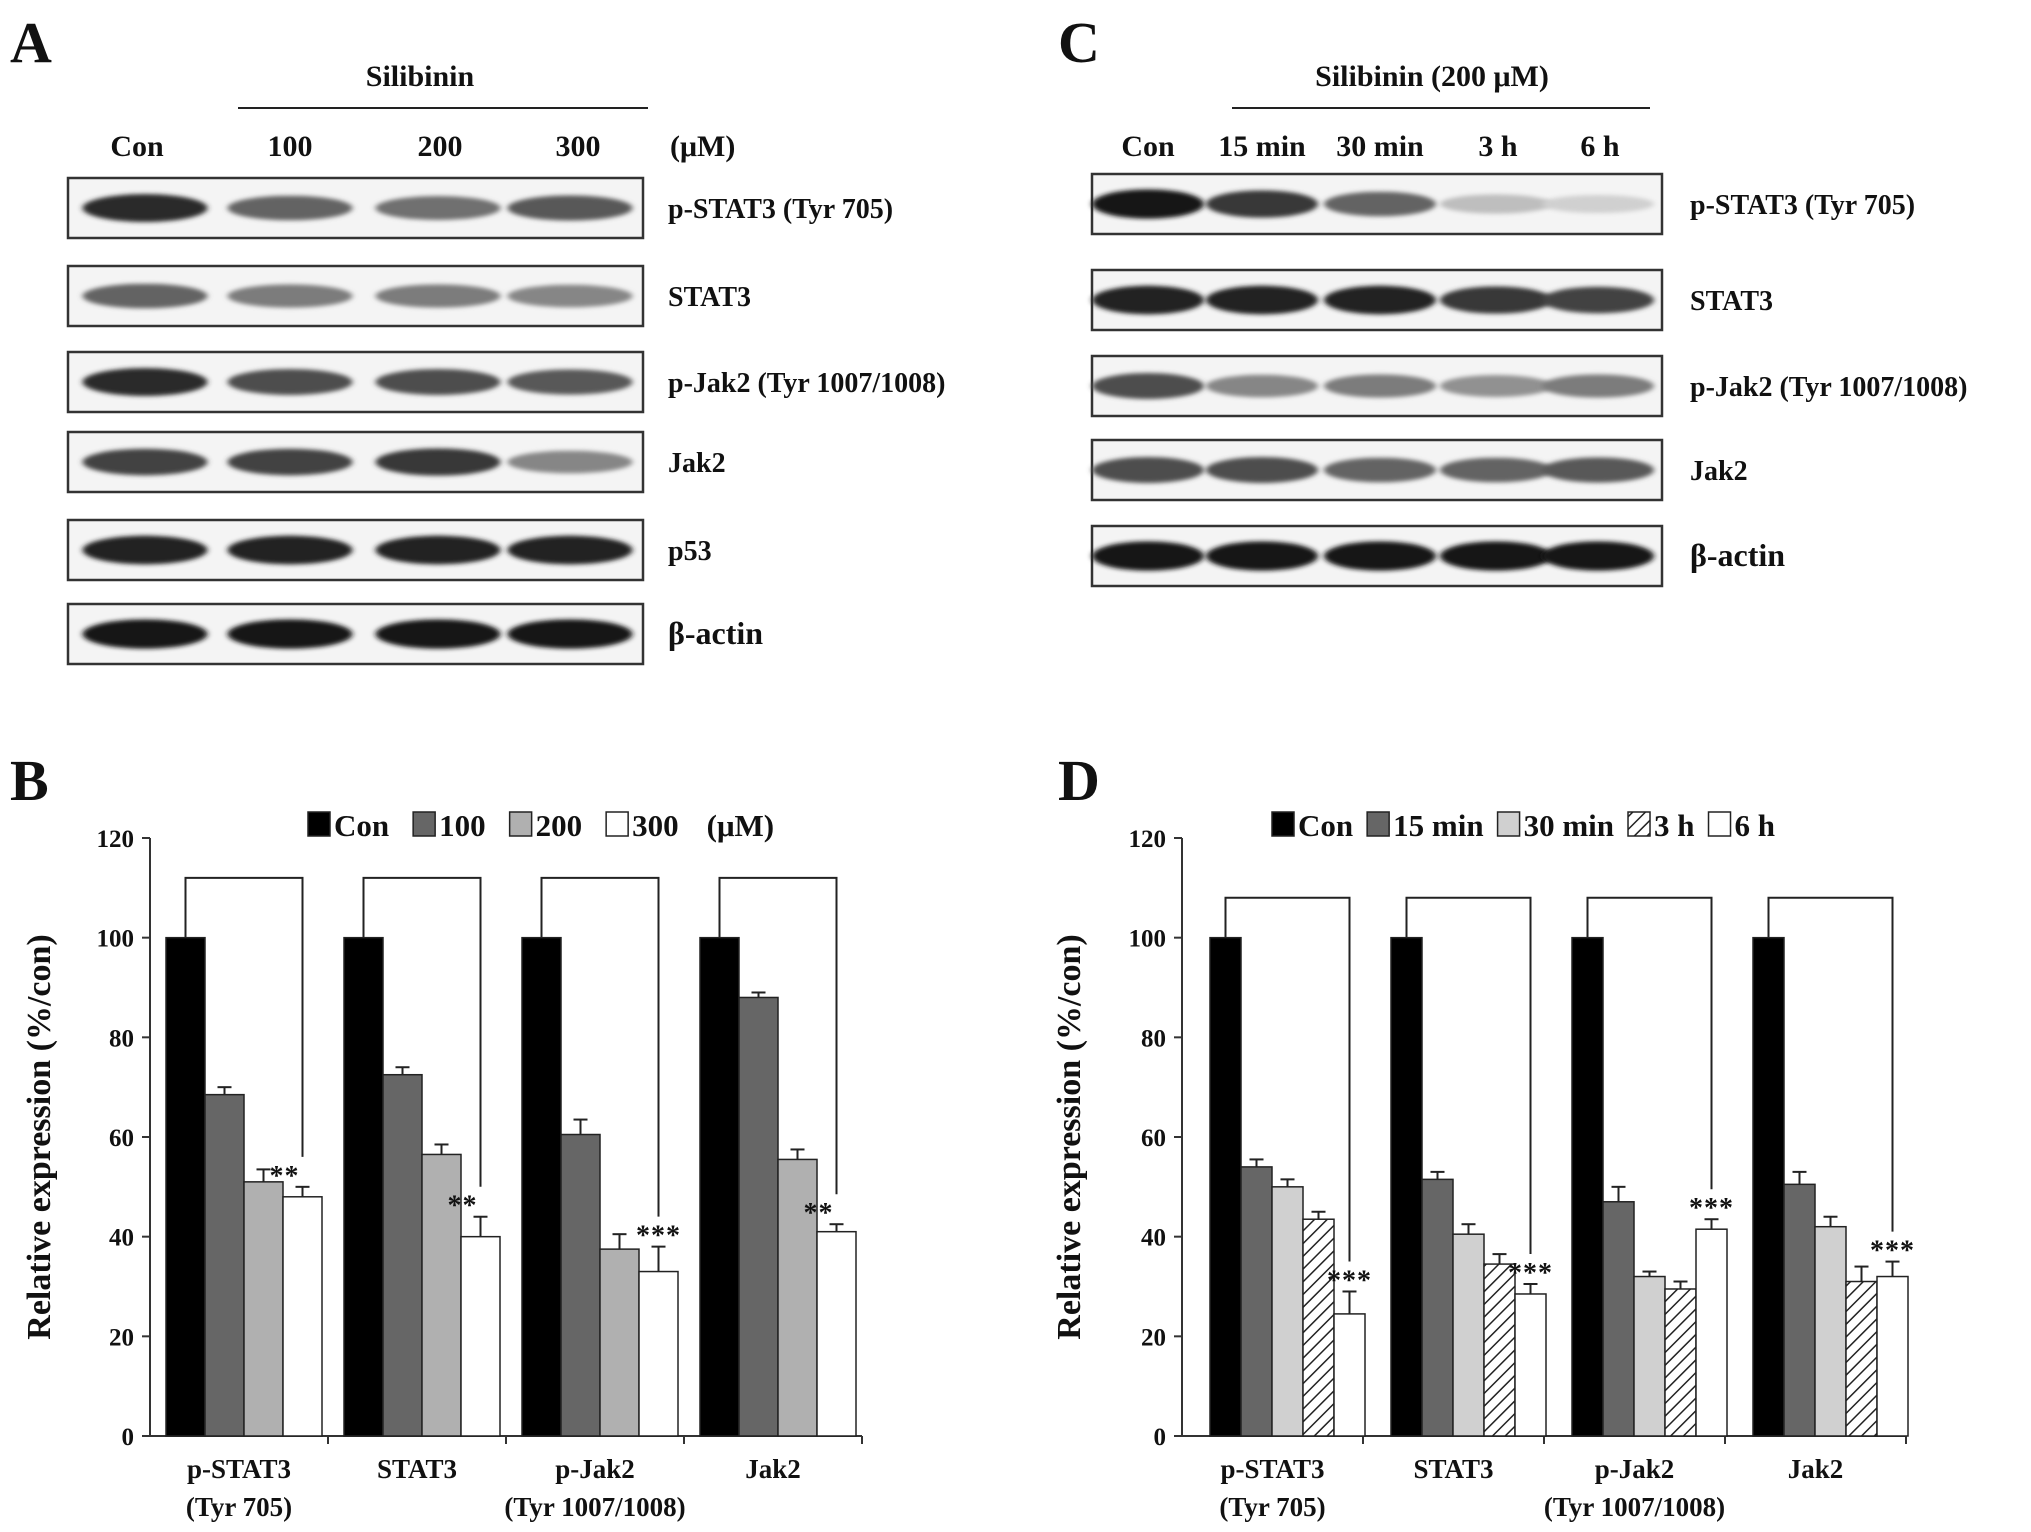 This screenshot has width=2031, height=1532. What do you see at coordinates (408, 296) in the screenshot?
I see `blot-row: STAT3` at bounding box center [408, 296].